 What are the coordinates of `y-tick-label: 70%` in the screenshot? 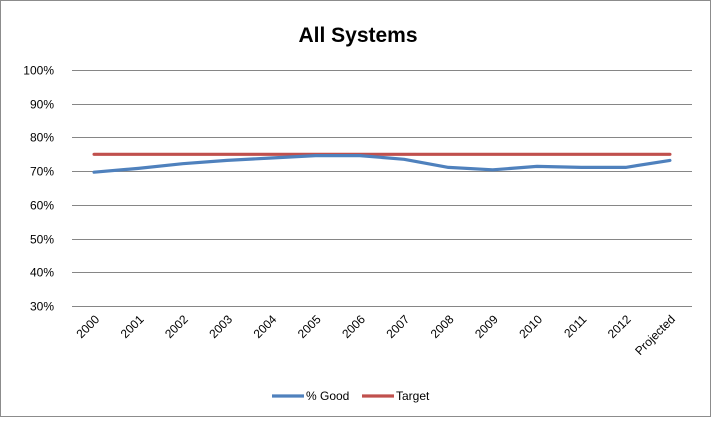 It's located at (42, 172).